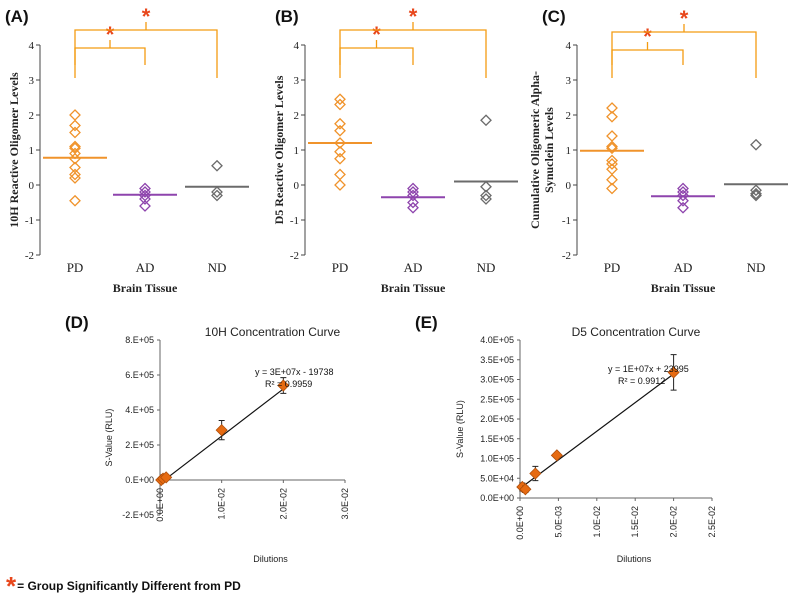 This screenshot has width=800, height=605. What do you see at coordinates (14, 150) in the screenshot?
I see `y-axis-label: 10H Reactive Oligomer Levels` at bounding box center [14, 150].